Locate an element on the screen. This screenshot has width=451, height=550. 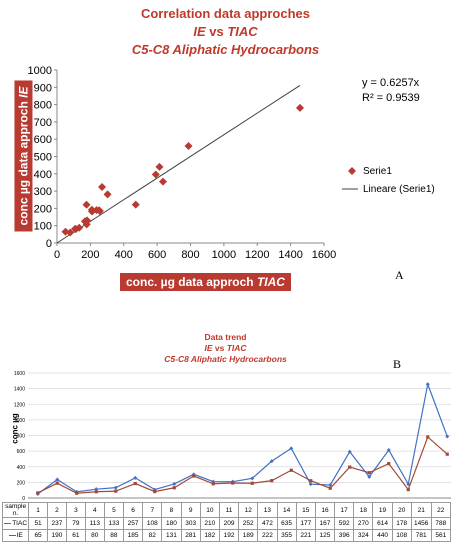
chart-a-y-tick-label: 700 is located at coordinates (43, 123).